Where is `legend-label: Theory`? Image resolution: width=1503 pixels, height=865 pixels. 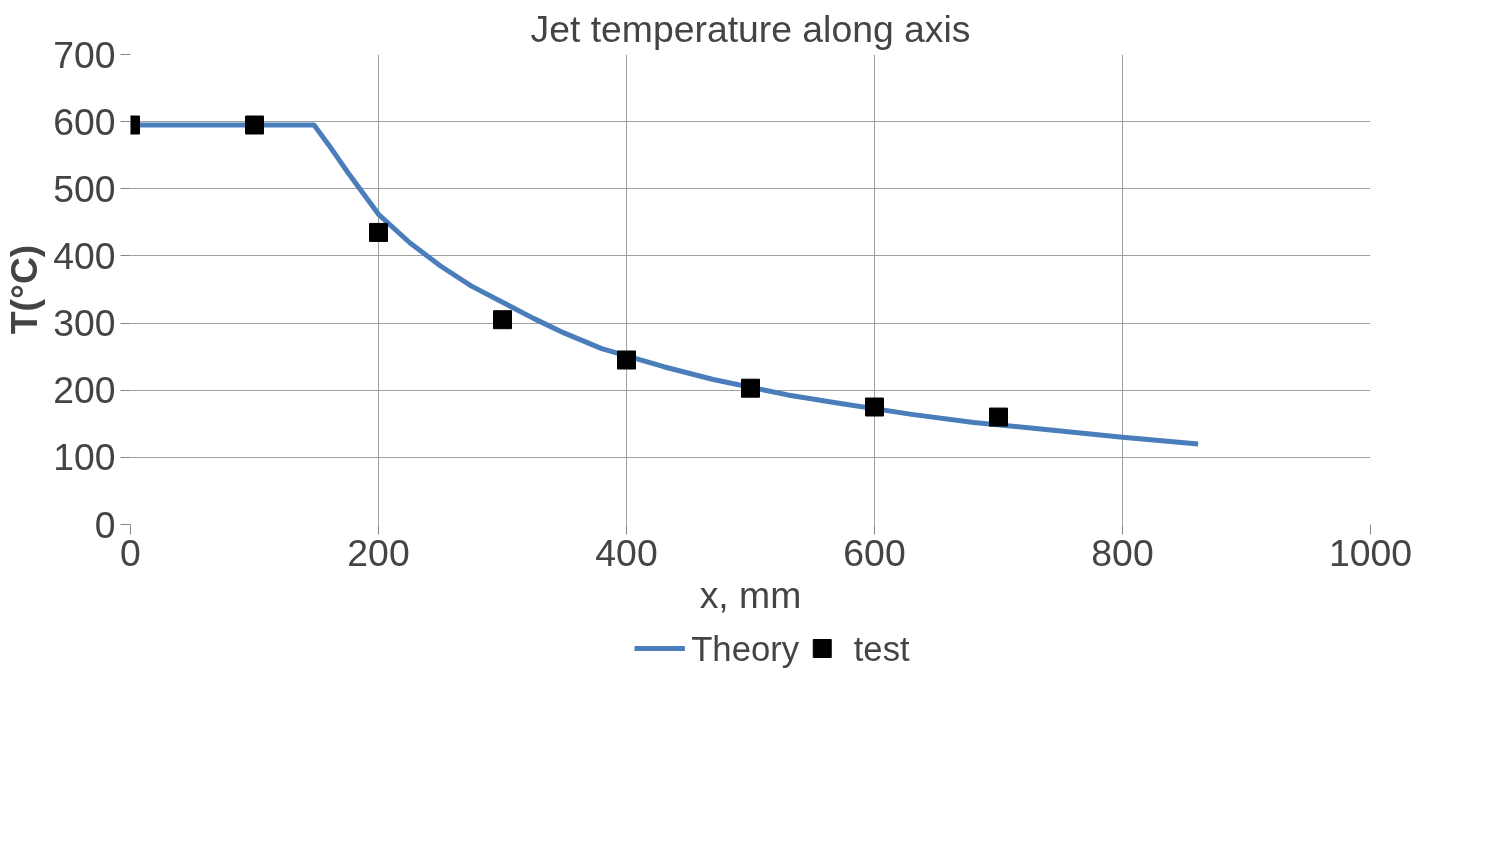
legend-label: Theory is located at coordinates (745, 648).